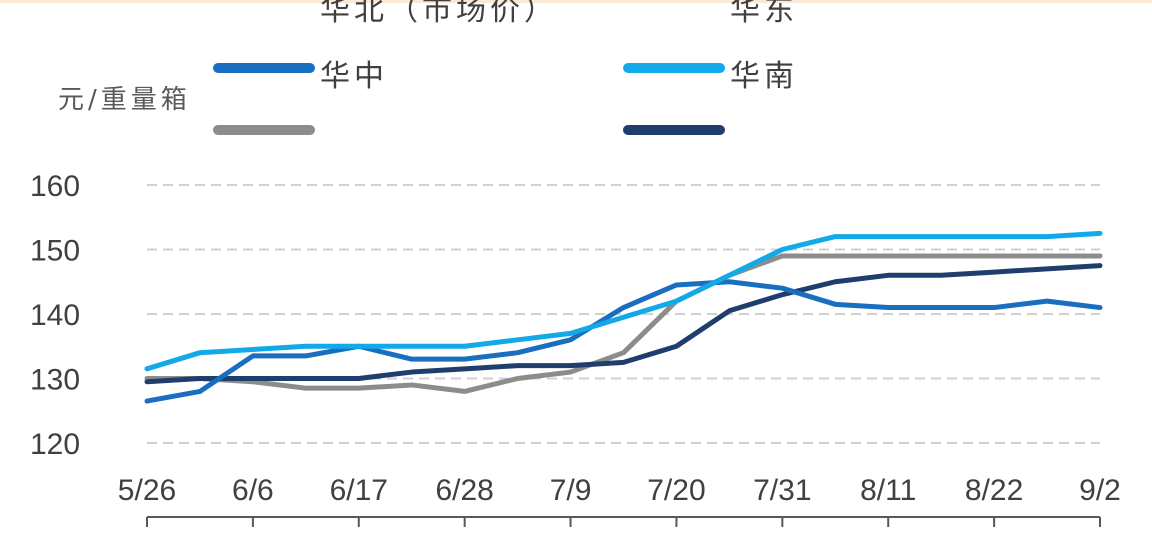  I want to click on x-tick-label: 9/2, so click(1100, 490).